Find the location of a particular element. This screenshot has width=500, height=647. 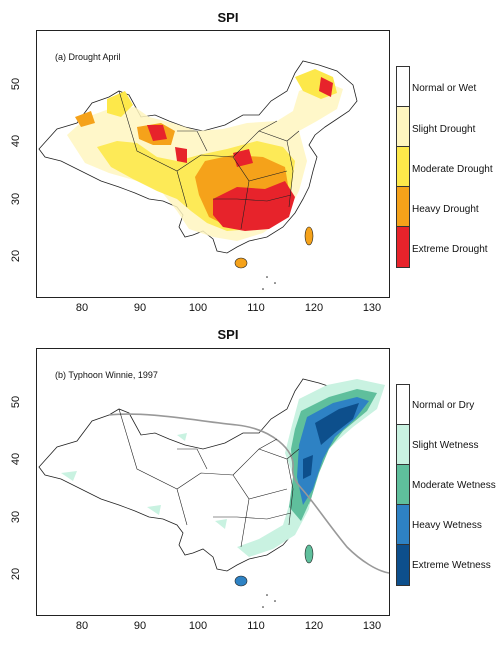

drought-extreme-area is located at coordinates (254, 206).